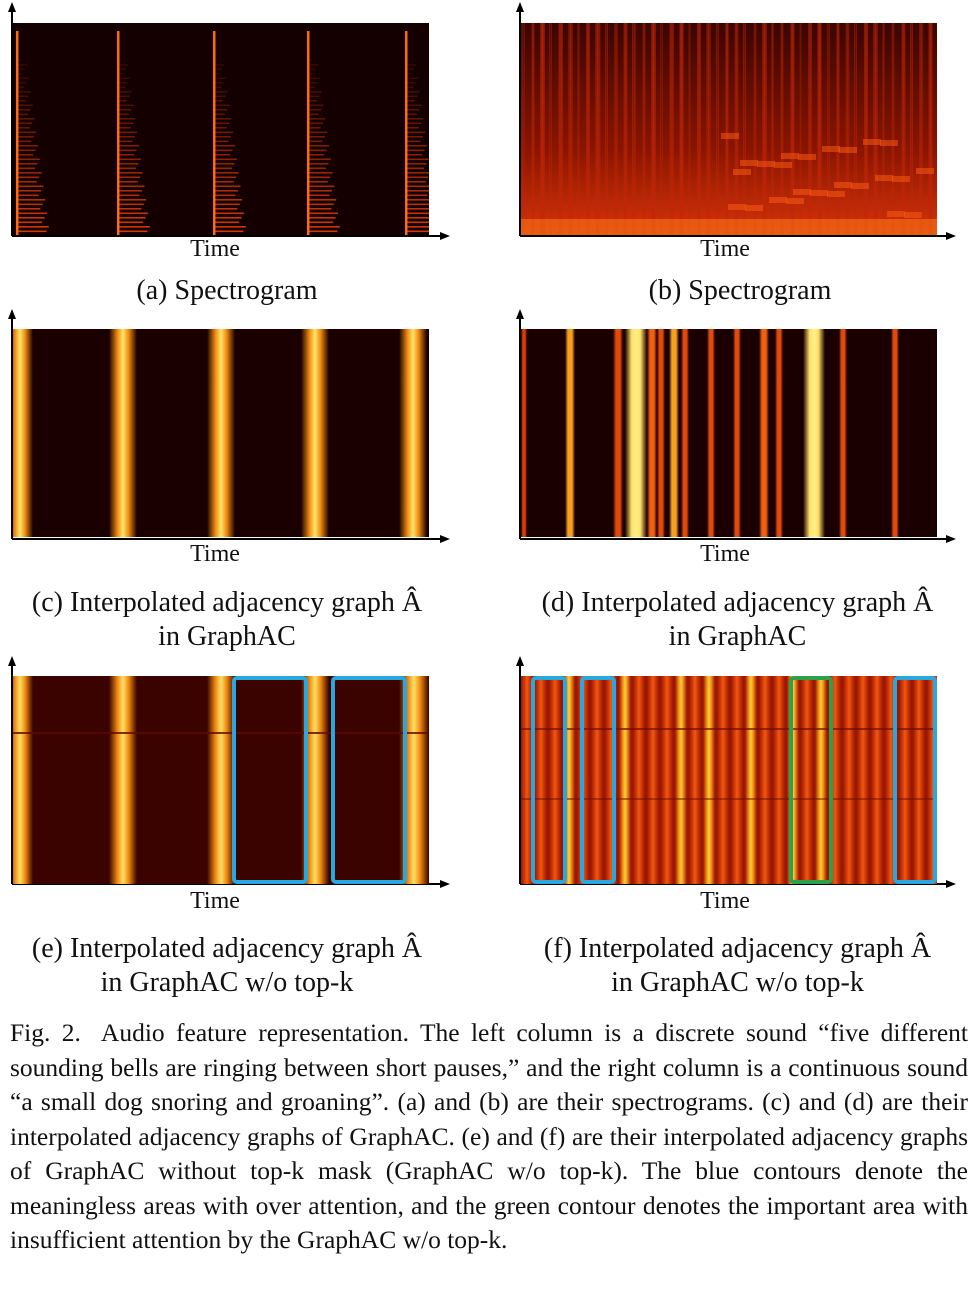 Image resolution: width=977 pixels, height=1308 pixels. I want to click on xlabel-f: Time, so click(725, 901).